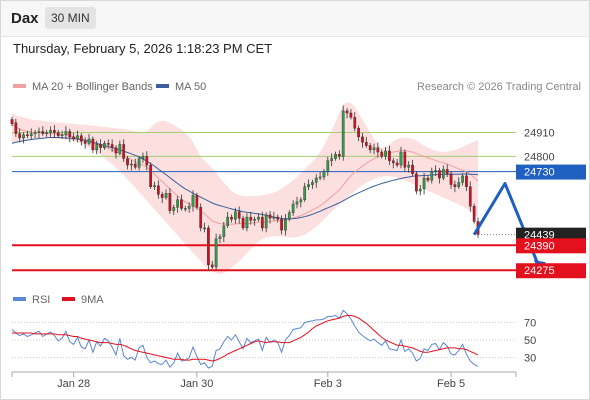 The width and height of the screenshot is (590, 400). What do you see at coordinates (530, 359) in the screenshot?
I see `rsi-tick-label: 30` at bounding box center [530, 359].